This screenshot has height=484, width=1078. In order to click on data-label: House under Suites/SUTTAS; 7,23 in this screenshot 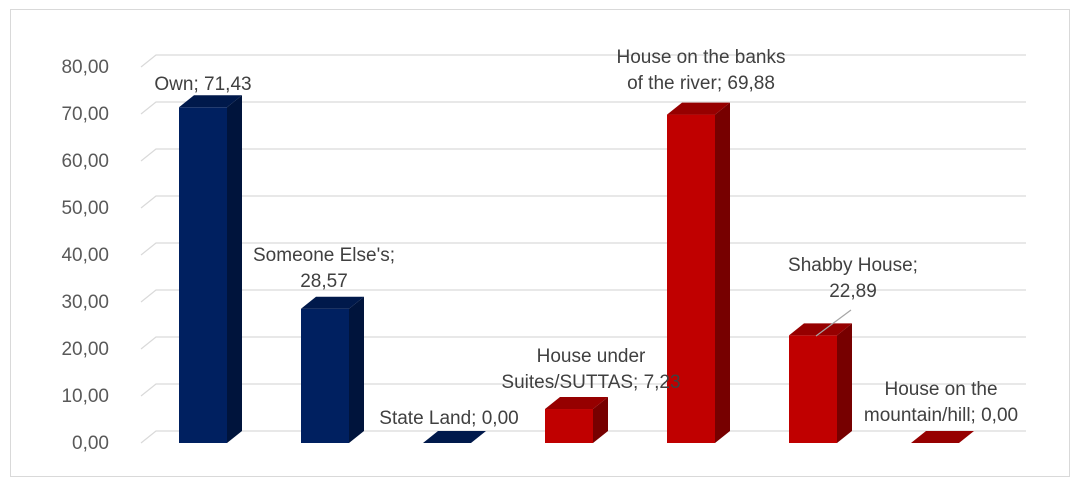, I will do `click(590, 369)`.